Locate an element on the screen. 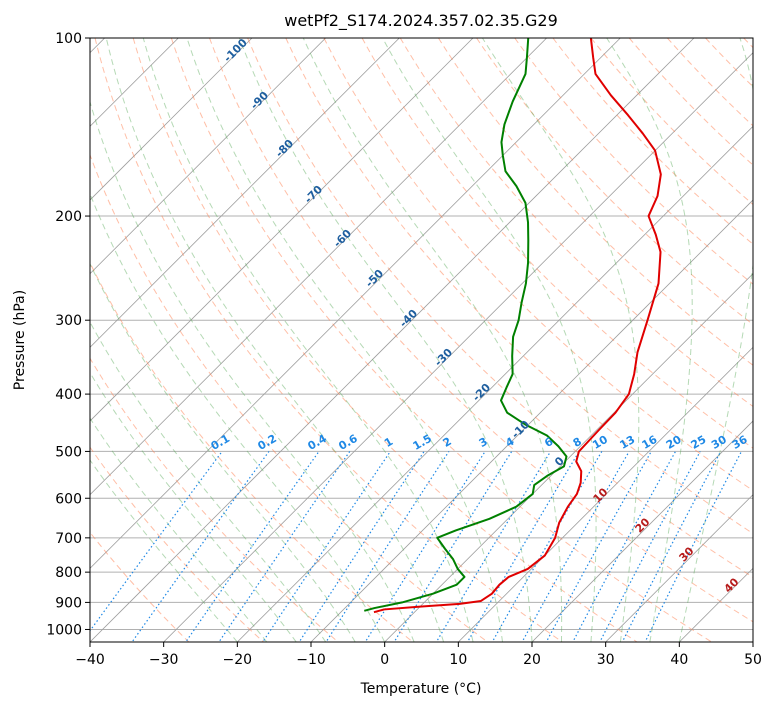  y-tick-label: 900 is located at coordinates (68, 603).